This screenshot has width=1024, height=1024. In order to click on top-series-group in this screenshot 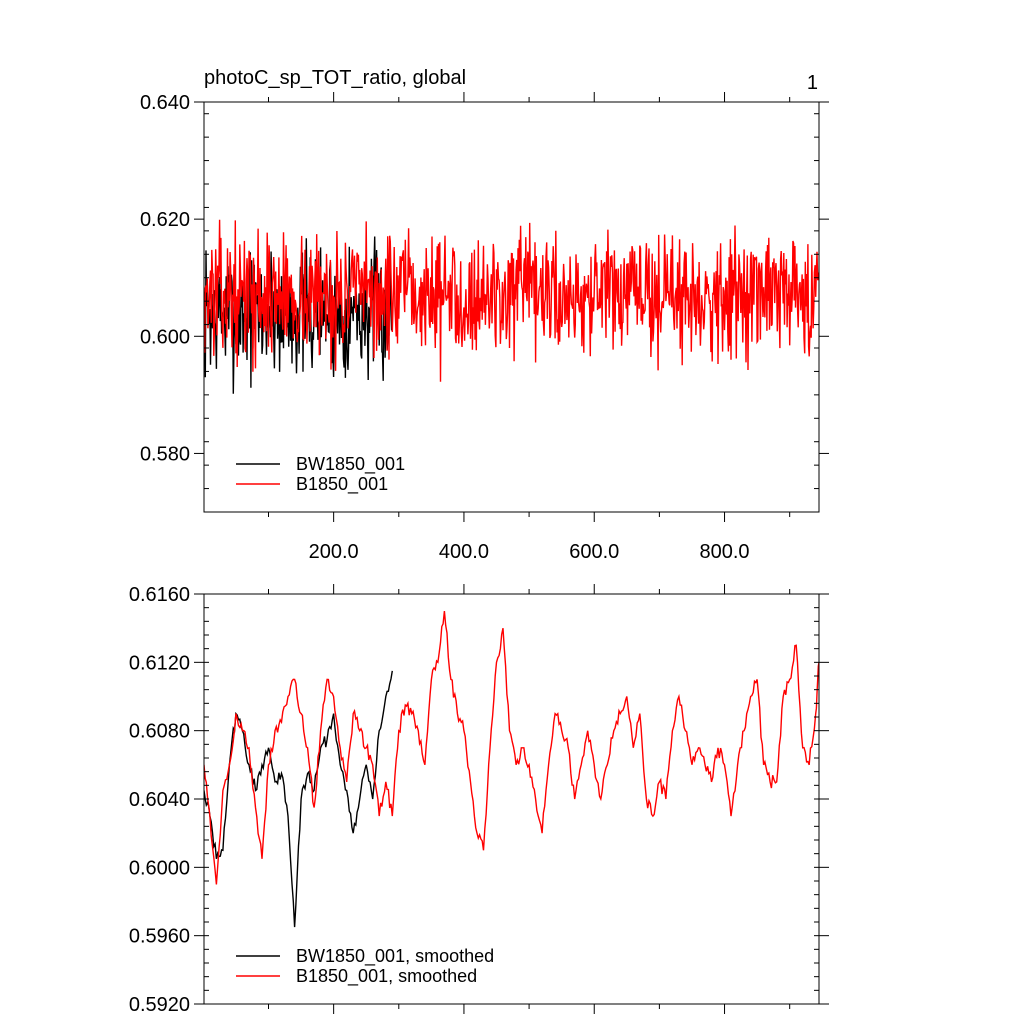, I will do `click(511, 306)`.